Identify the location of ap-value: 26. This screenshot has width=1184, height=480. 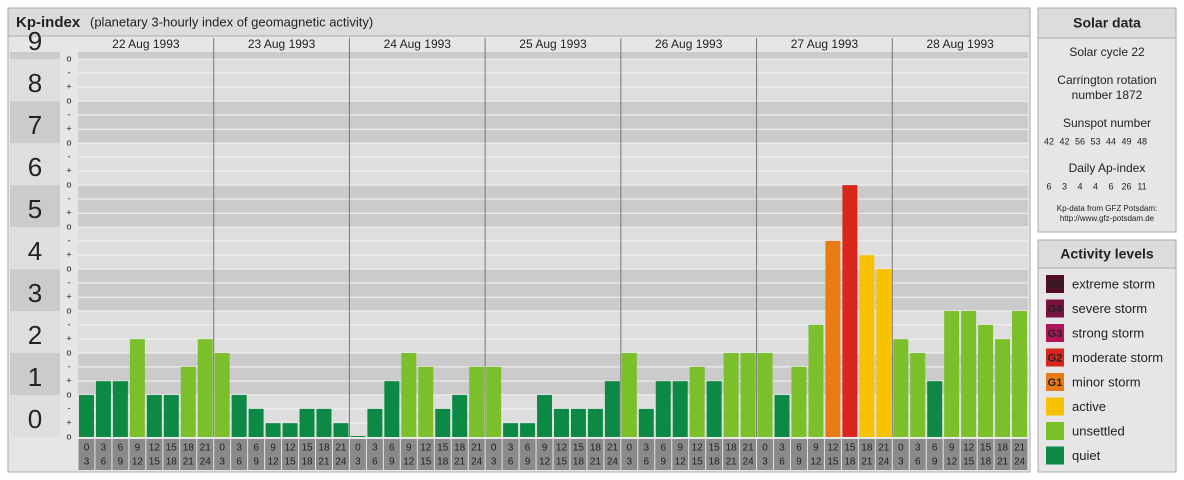
(1126, 186).